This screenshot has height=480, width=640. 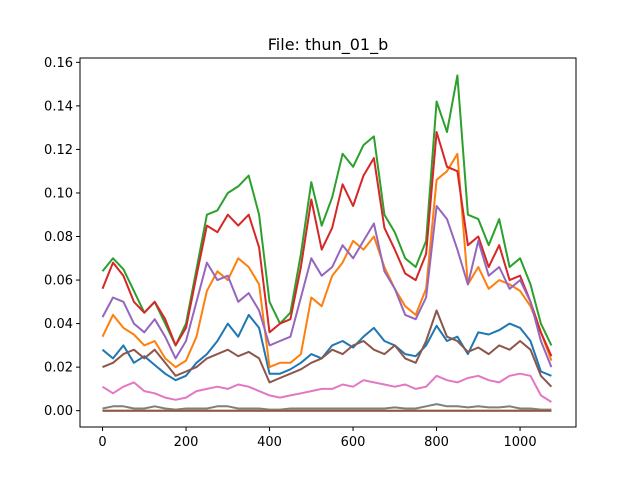 What do you see at coordinates (58, 150) in the screenshot?
I see `y-tick-label: 0.12` at bounding box center [58, 150].